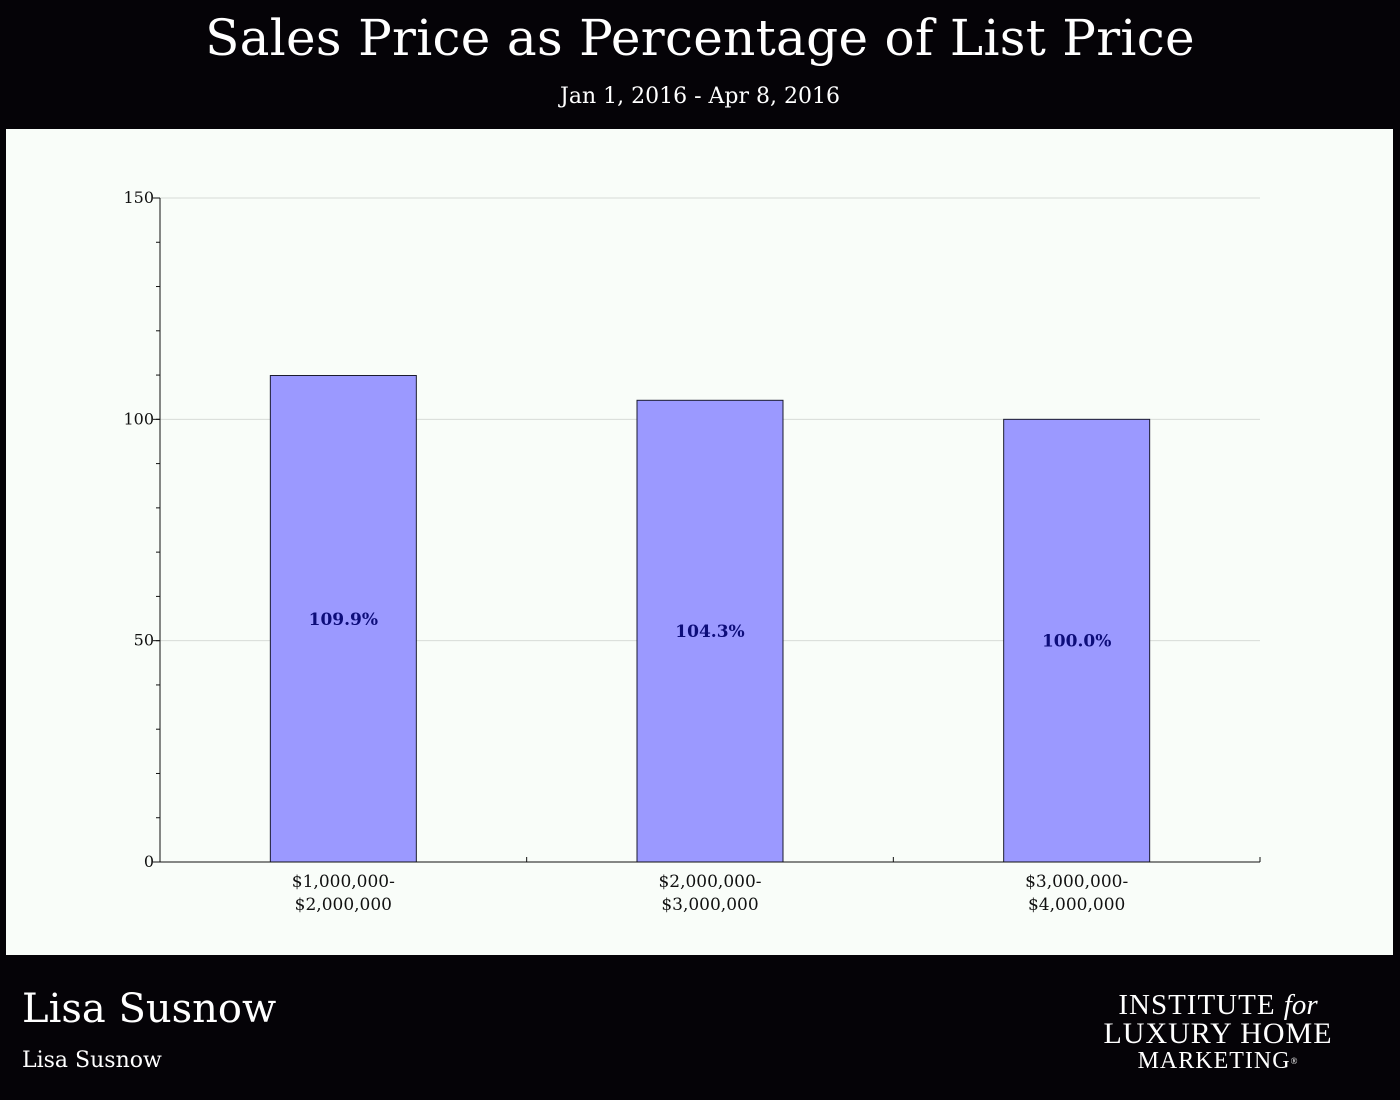 Image resolution: width=1400 pixels, height=1100 pixels. I want to click on data-label-0: 109.9%, so click(343, 620).